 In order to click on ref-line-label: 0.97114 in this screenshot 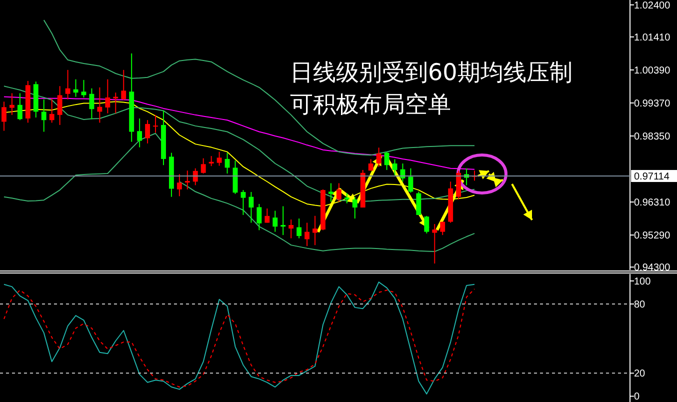, I will do `click(652, 176)`.